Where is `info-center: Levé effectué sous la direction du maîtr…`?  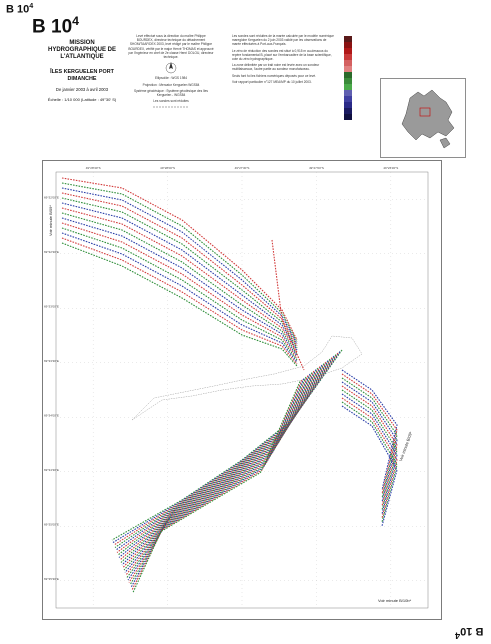 info-center: Levé effectué sous la direction du maîtr… is located at coordinates (171, 72).